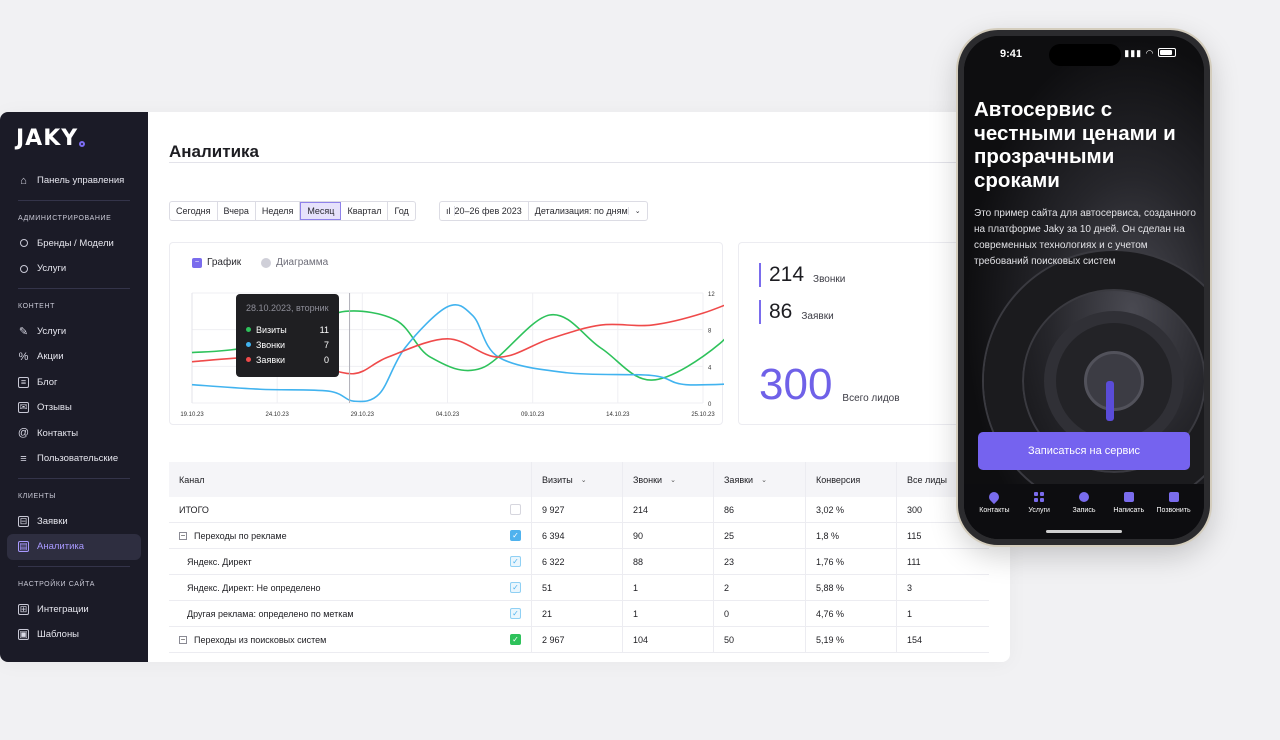 The width and height of the screenshot is (1280, 740). I want to click on table-cell-conversion: 1,8 %, so click(850, 535).